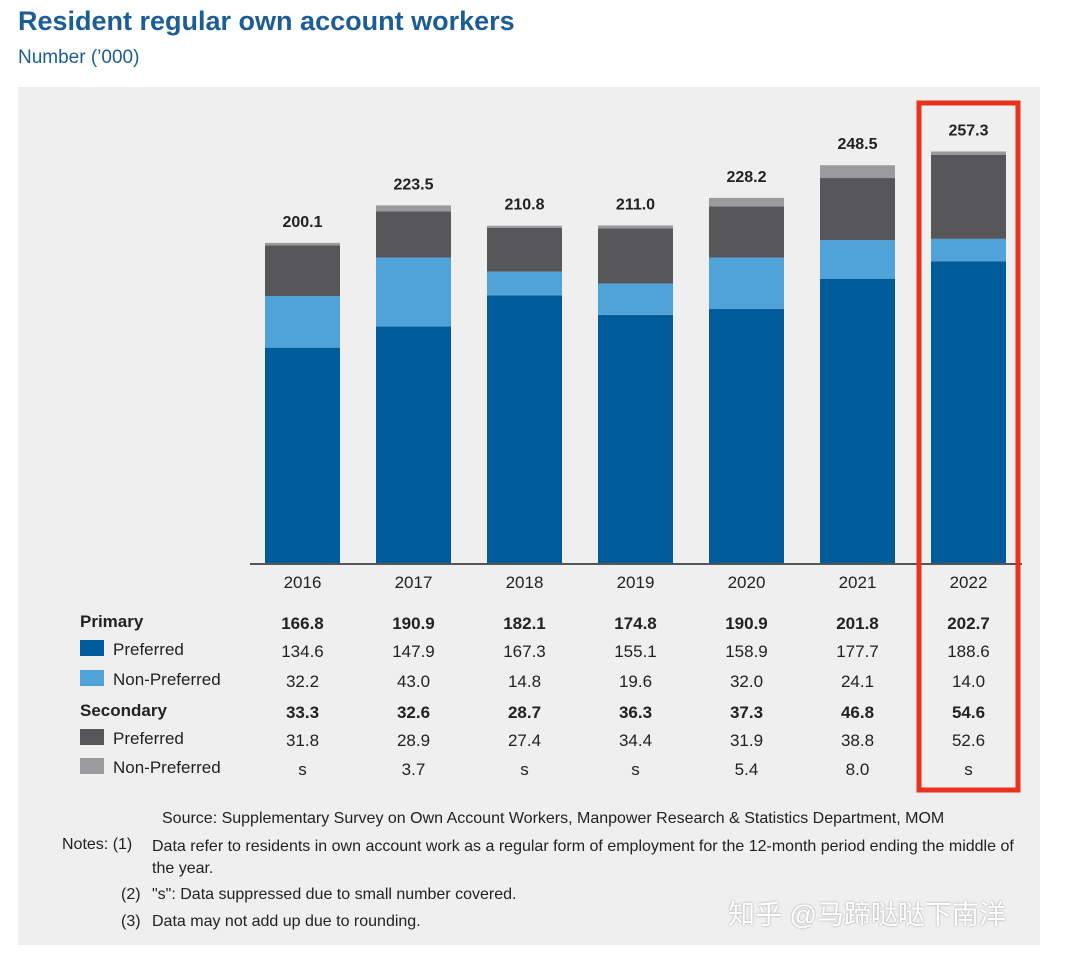 This screenshot has width=1080, height=956. Describe the element at coordinates (968, 712) in the screenshot. I see `cell-3-2022: 54.6` at that location.